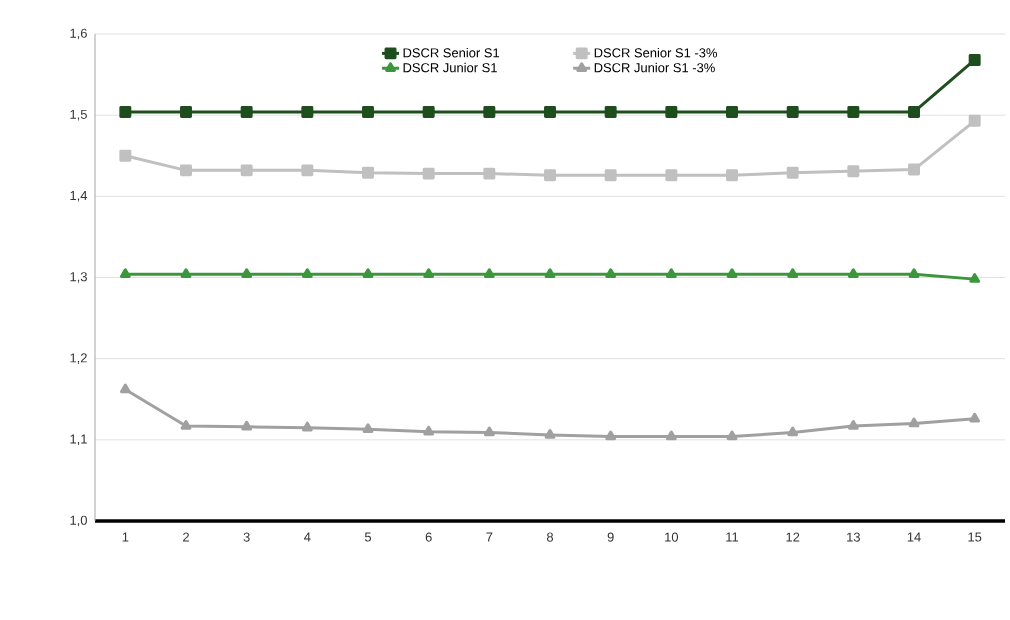 The image size is (1010, 620). I want to click on x-tick-label: 2, so click(186, 537).